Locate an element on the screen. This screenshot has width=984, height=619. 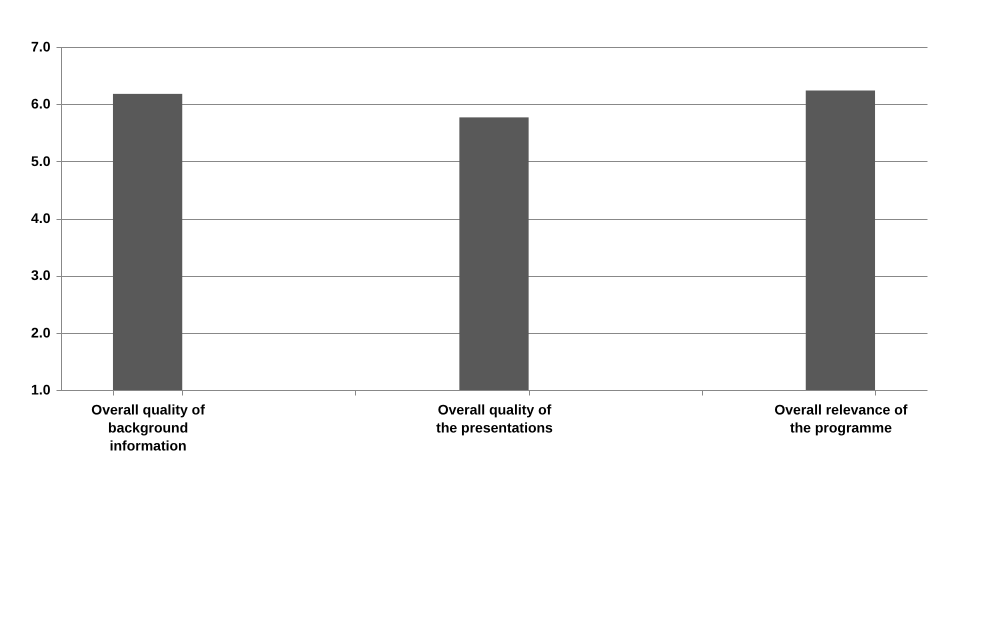
y-tick-label: 4.0 is located at coordinates (41, 218).